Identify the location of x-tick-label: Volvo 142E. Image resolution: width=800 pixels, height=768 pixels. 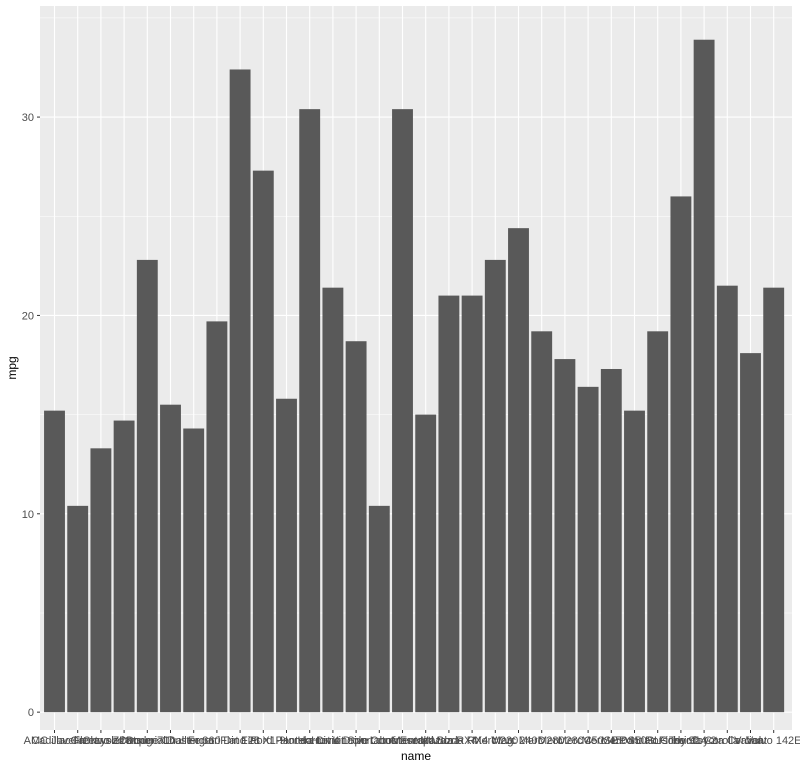
(773, 741).